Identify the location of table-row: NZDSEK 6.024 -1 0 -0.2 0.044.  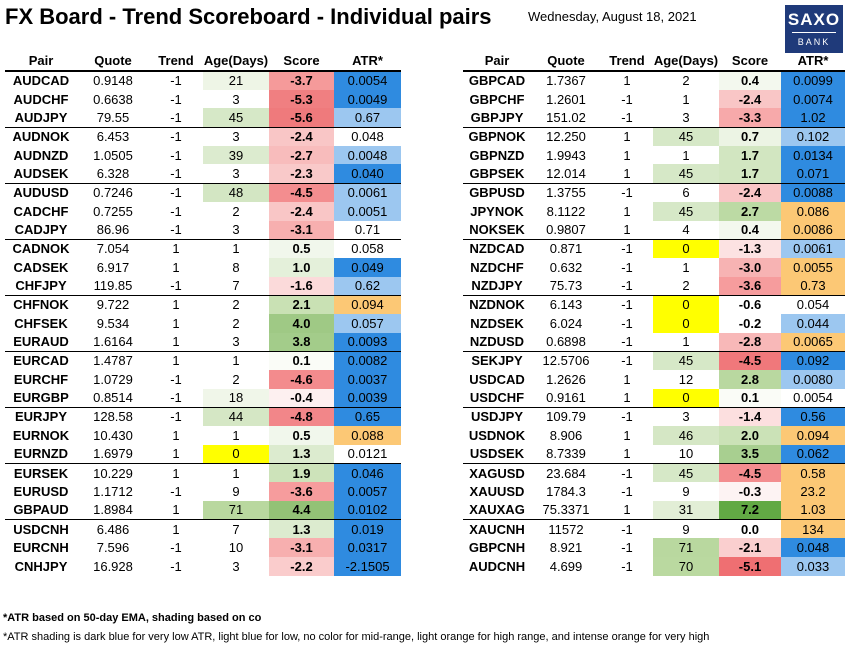
(654, 323).